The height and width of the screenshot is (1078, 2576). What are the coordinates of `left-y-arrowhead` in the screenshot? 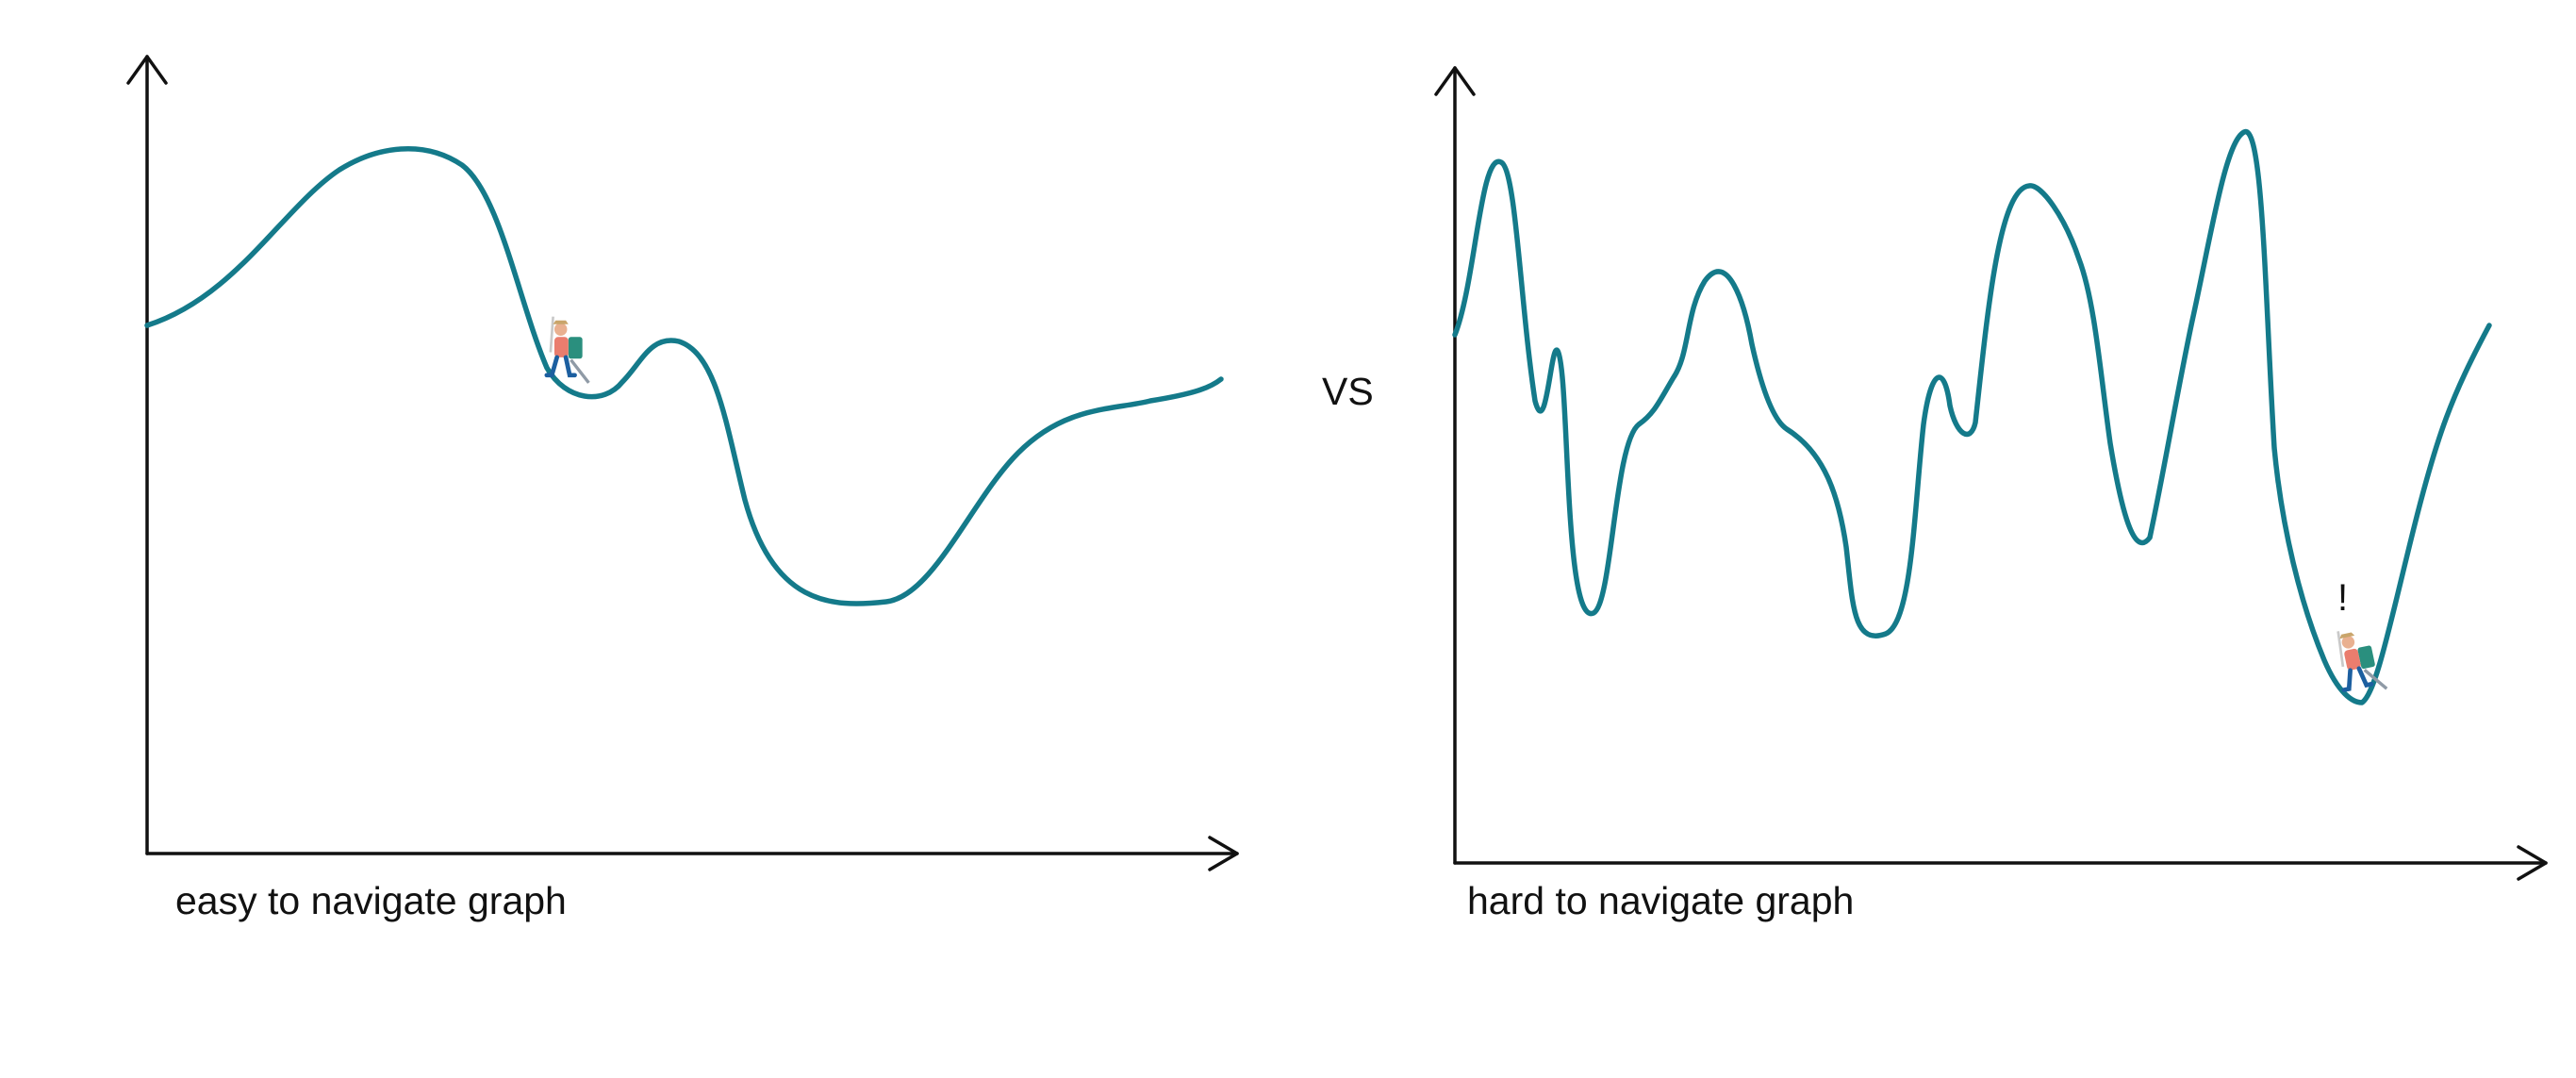 It's located at (147, 70).